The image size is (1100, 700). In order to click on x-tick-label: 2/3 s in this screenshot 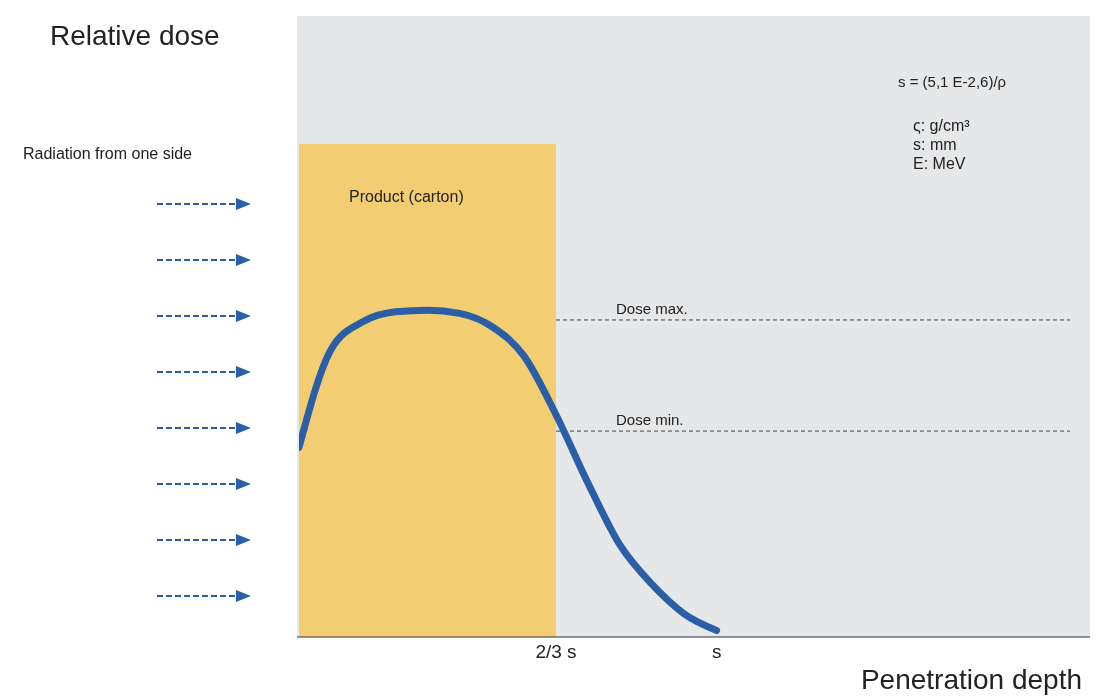, I will do `click(556, 652)`.